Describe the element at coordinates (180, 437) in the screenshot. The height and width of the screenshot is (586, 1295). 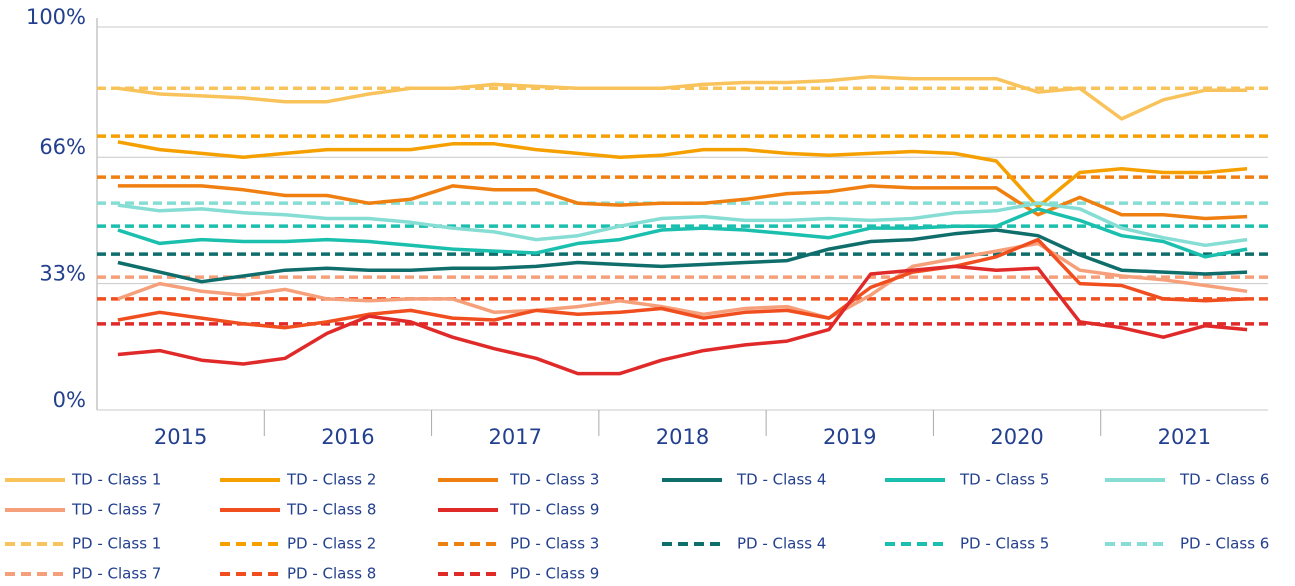
I see `x-tick-label: 2015` at that location.